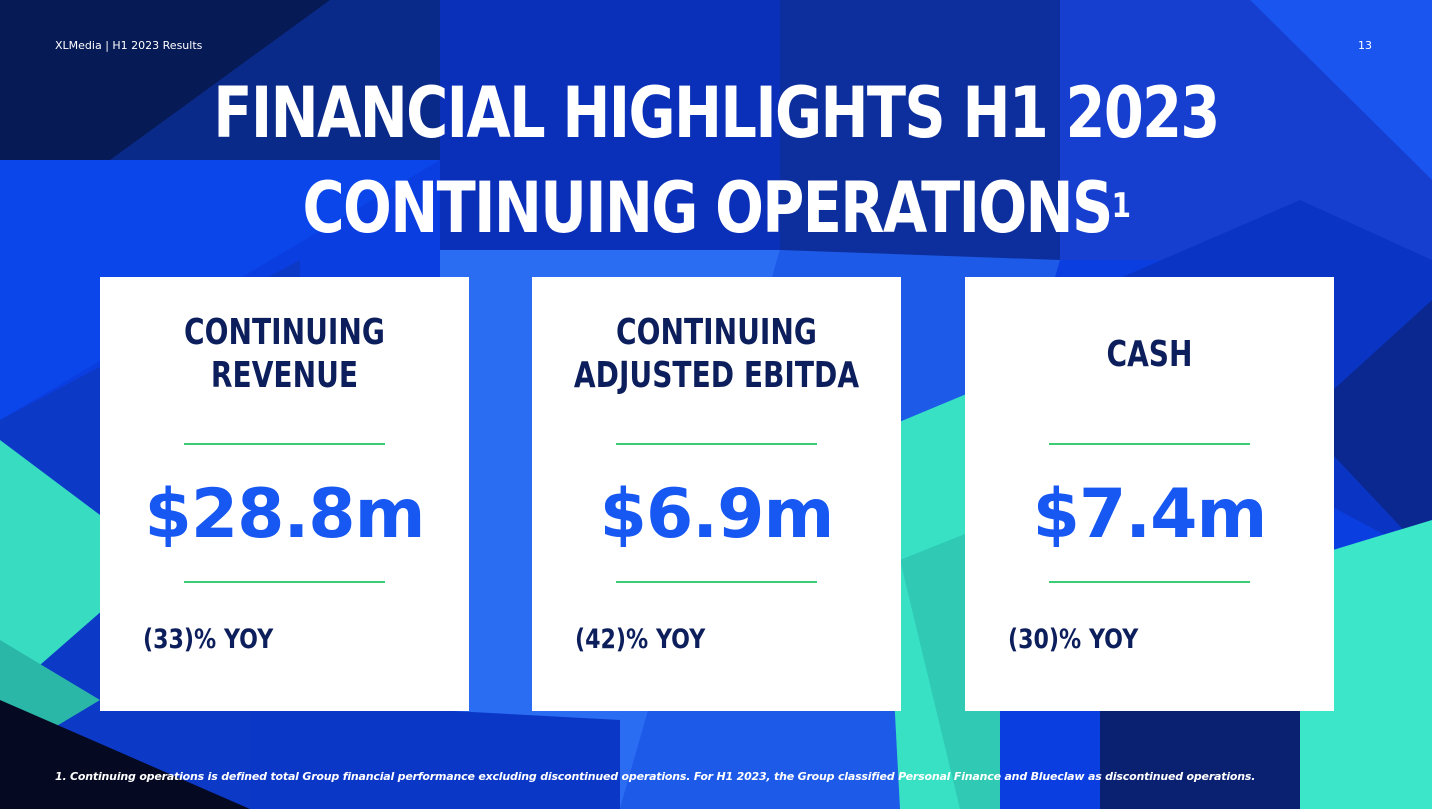 Image resolution: width=1432 pixels, height=809 pixels. I want to click on metric-change: (33)% YOY, so click(208, 639).